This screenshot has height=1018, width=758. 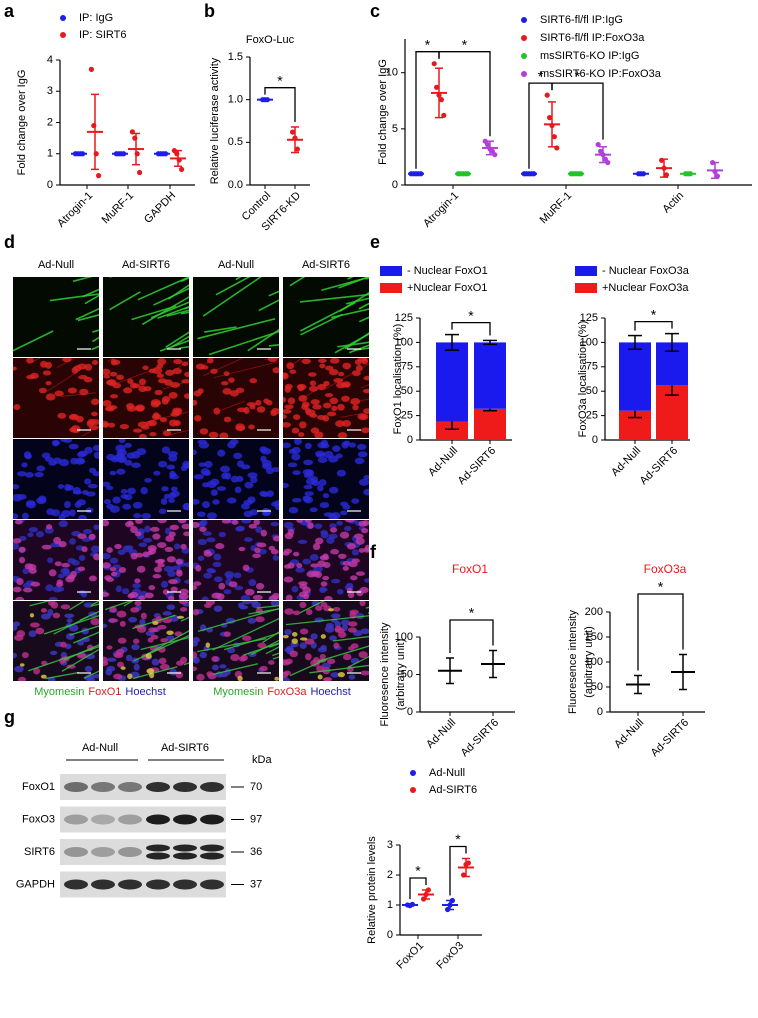 What do you see at coordinates (59, 692) in the screenshot?
I see `caption-word: Myomesin` at bounding box center [59, 692].